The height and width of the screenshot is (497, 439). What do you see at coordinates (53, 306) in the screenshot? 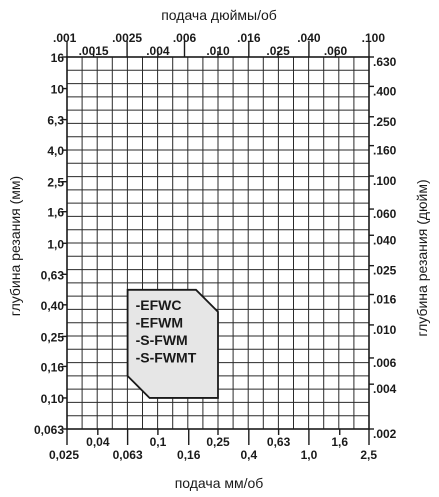
I see `y-left-tick-label: 0,40` at bounding box center [53, 306].